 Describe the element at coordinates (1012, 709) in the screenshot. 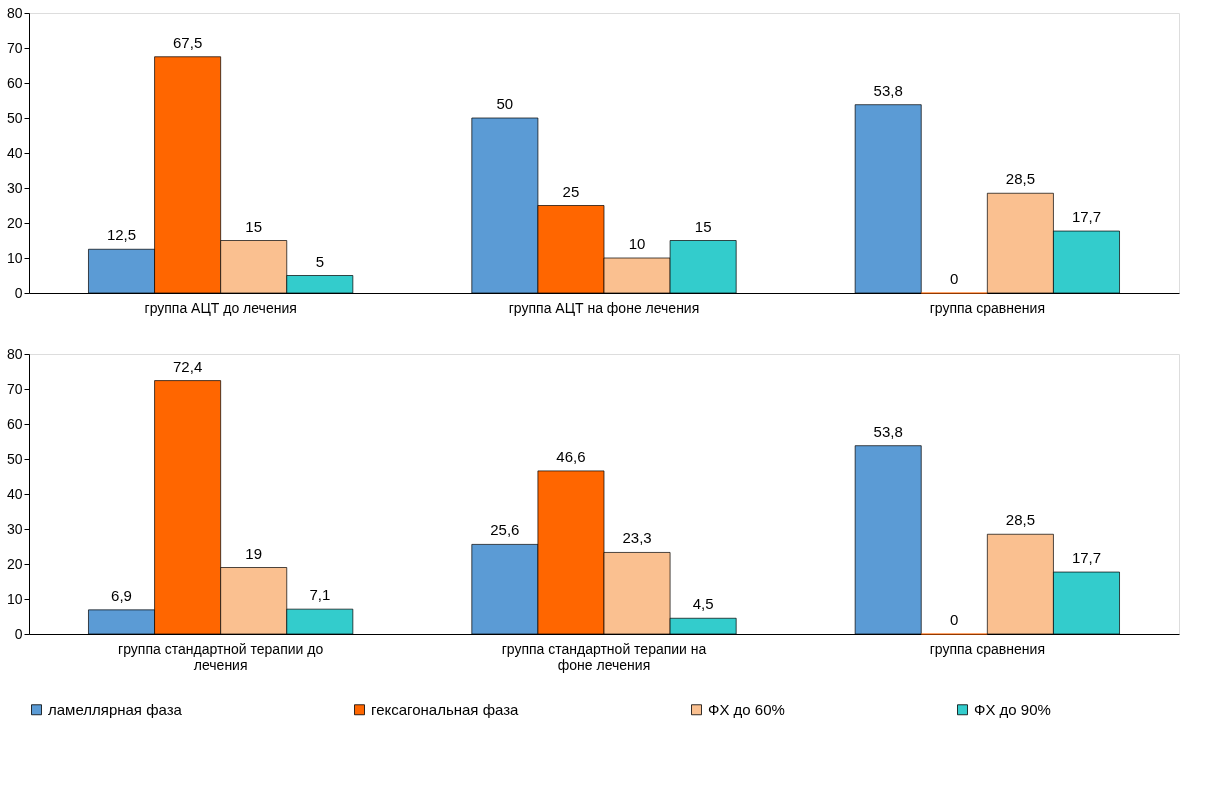

I see `legend-label: ФХ до 90%` at that location.